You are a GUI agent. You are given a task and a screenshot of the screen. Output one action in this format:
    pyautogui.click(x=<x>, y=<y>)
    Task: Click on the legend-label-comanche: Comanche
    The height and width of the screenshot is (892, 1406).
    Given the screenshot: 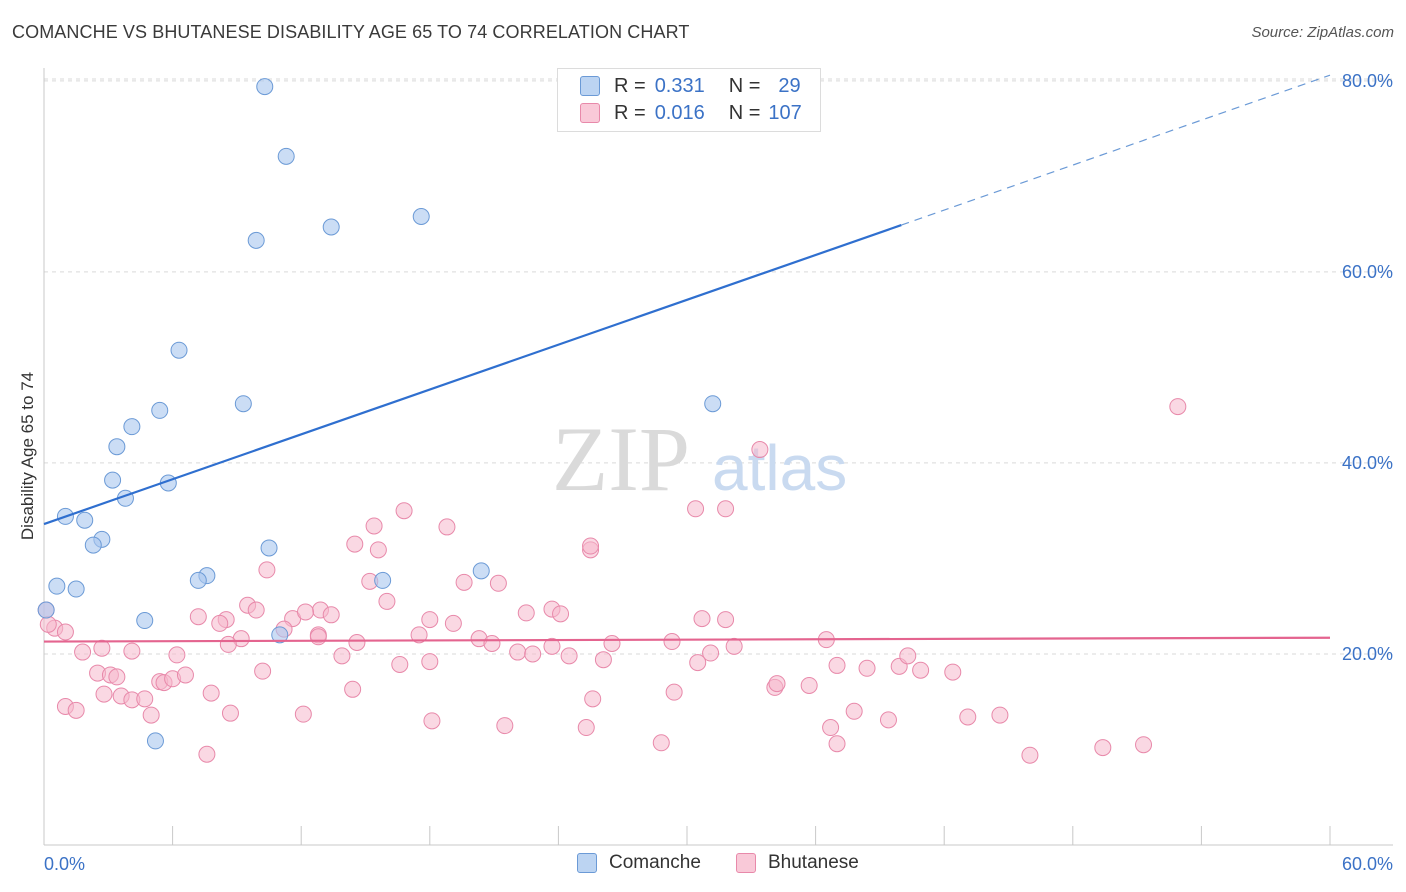 What is the action you would take?
    pyautogui.click(x=655, y=862)
    